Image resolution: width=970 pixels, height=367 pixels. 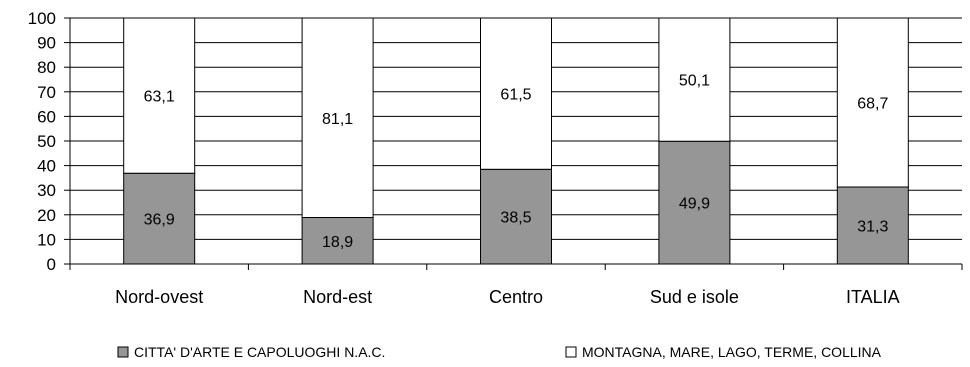 I want to click on data-label: 81,1, so click(x=337, y=119).